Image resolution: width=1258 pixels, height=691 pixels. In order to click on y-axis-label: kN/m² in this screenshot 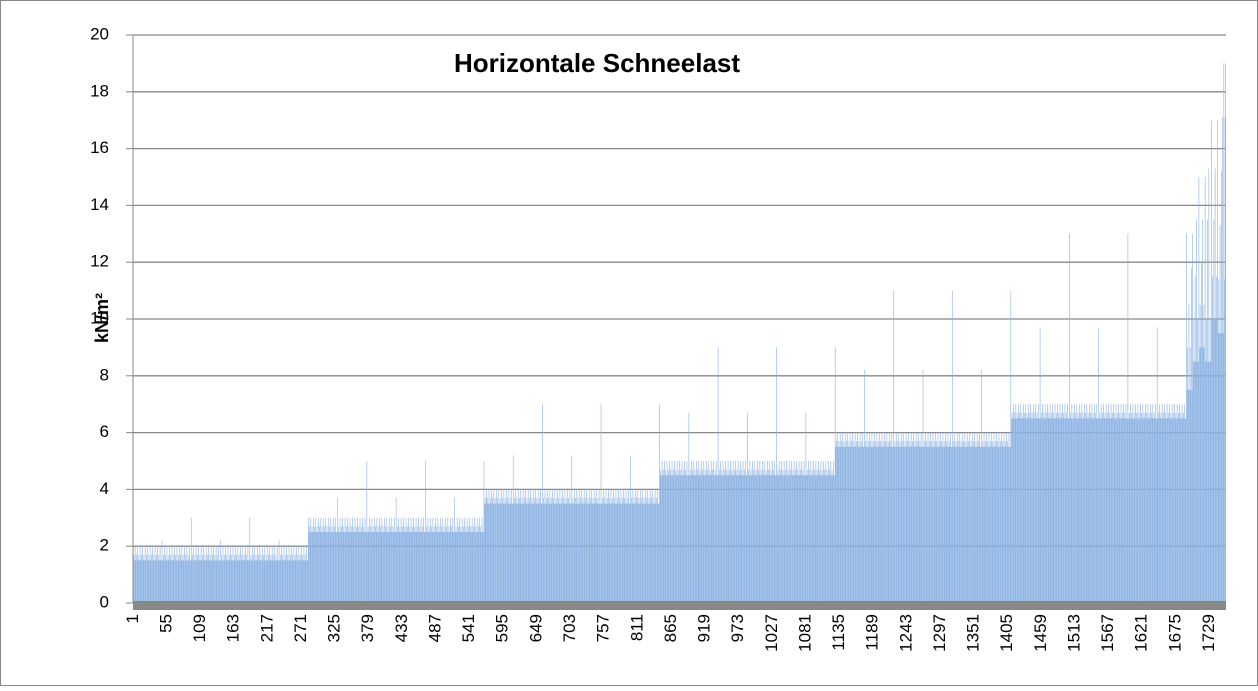, I will do `click(102, 318)`.